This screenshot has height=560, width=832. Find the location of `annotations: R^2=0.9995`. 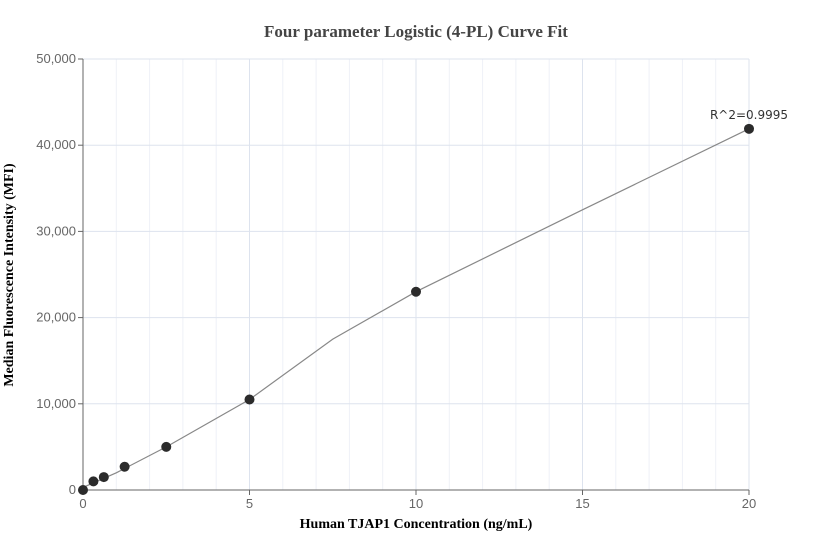

annotations: R^2=0.9995 is located at coordinates (749, 115).